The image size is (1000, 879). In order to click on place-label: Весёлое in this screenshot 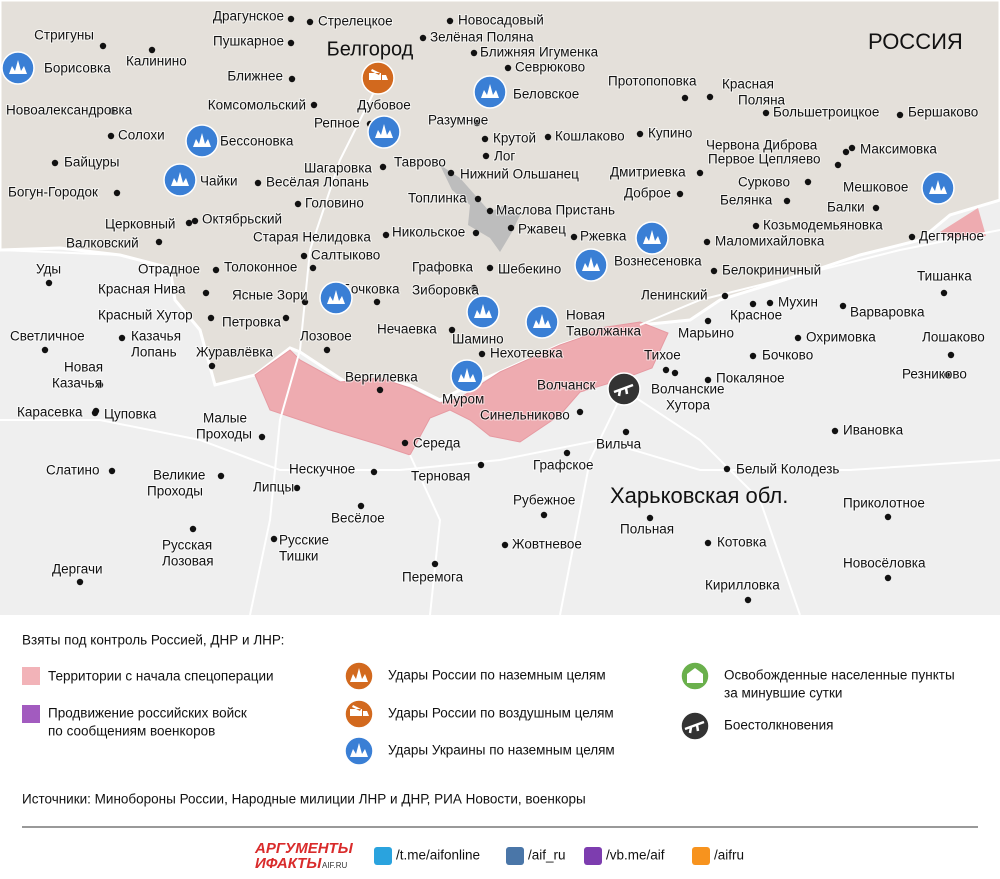, I will do `click(358, 518)`.